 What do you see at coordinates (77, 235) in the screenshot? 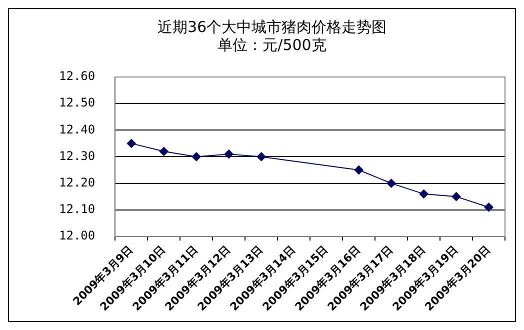
I see `y-tick-label: 12.00` at bounding box center [77, 235].